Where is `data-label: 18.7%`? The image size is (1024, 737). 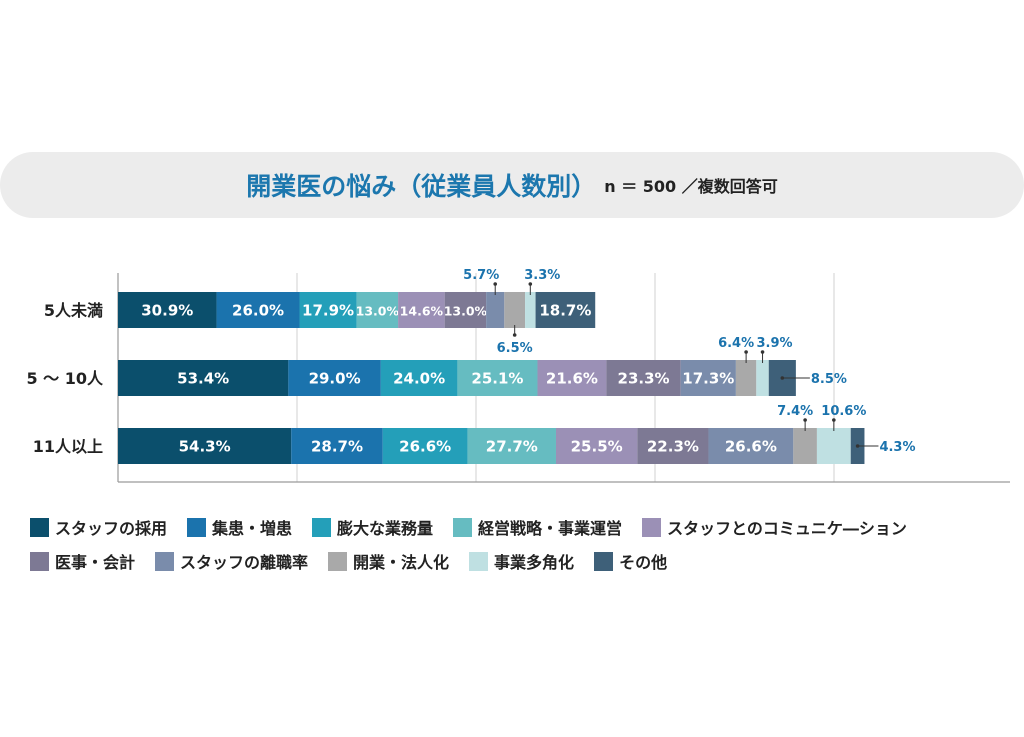 data-label: 18.7% is located at coordinates (565, 311).